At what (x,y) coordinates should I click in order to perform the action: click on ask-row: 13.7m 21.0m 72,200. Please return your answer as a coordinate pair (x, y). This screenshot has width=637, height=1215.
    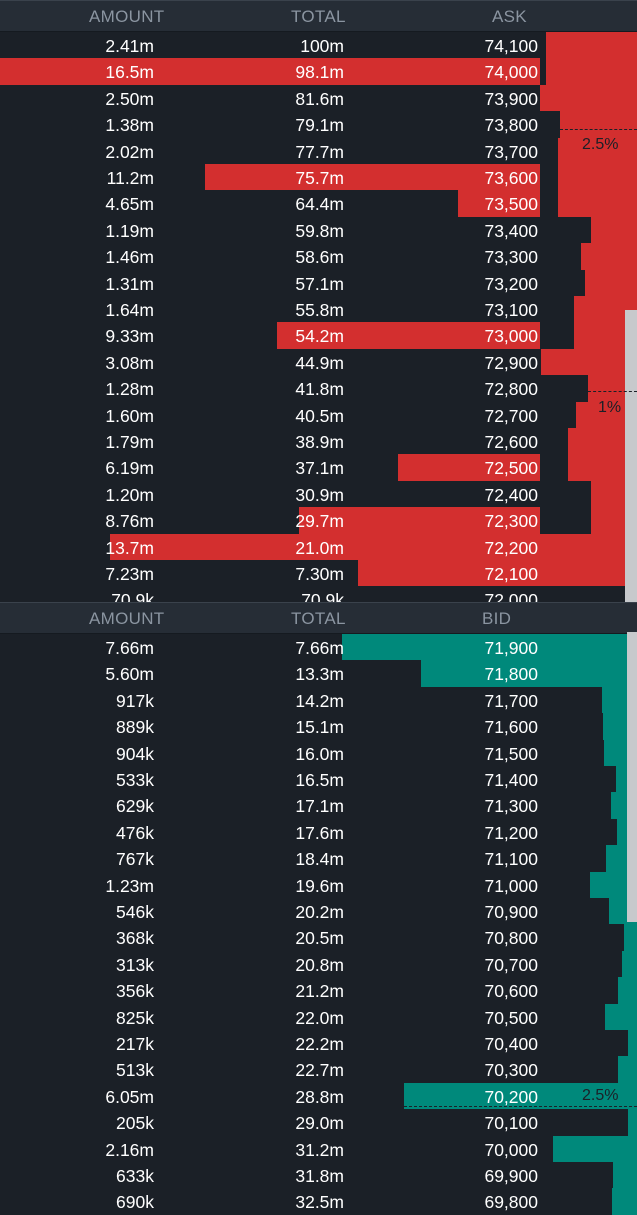
    Looking at the image, I should click on (318, 546).